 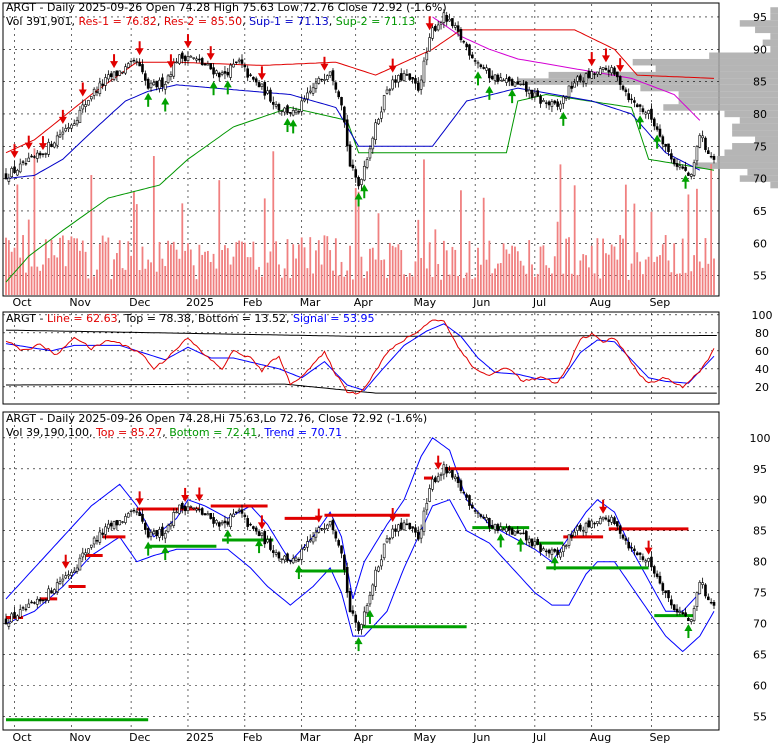 I want to click on volume-profile-bar, so click(x=755, y=133).